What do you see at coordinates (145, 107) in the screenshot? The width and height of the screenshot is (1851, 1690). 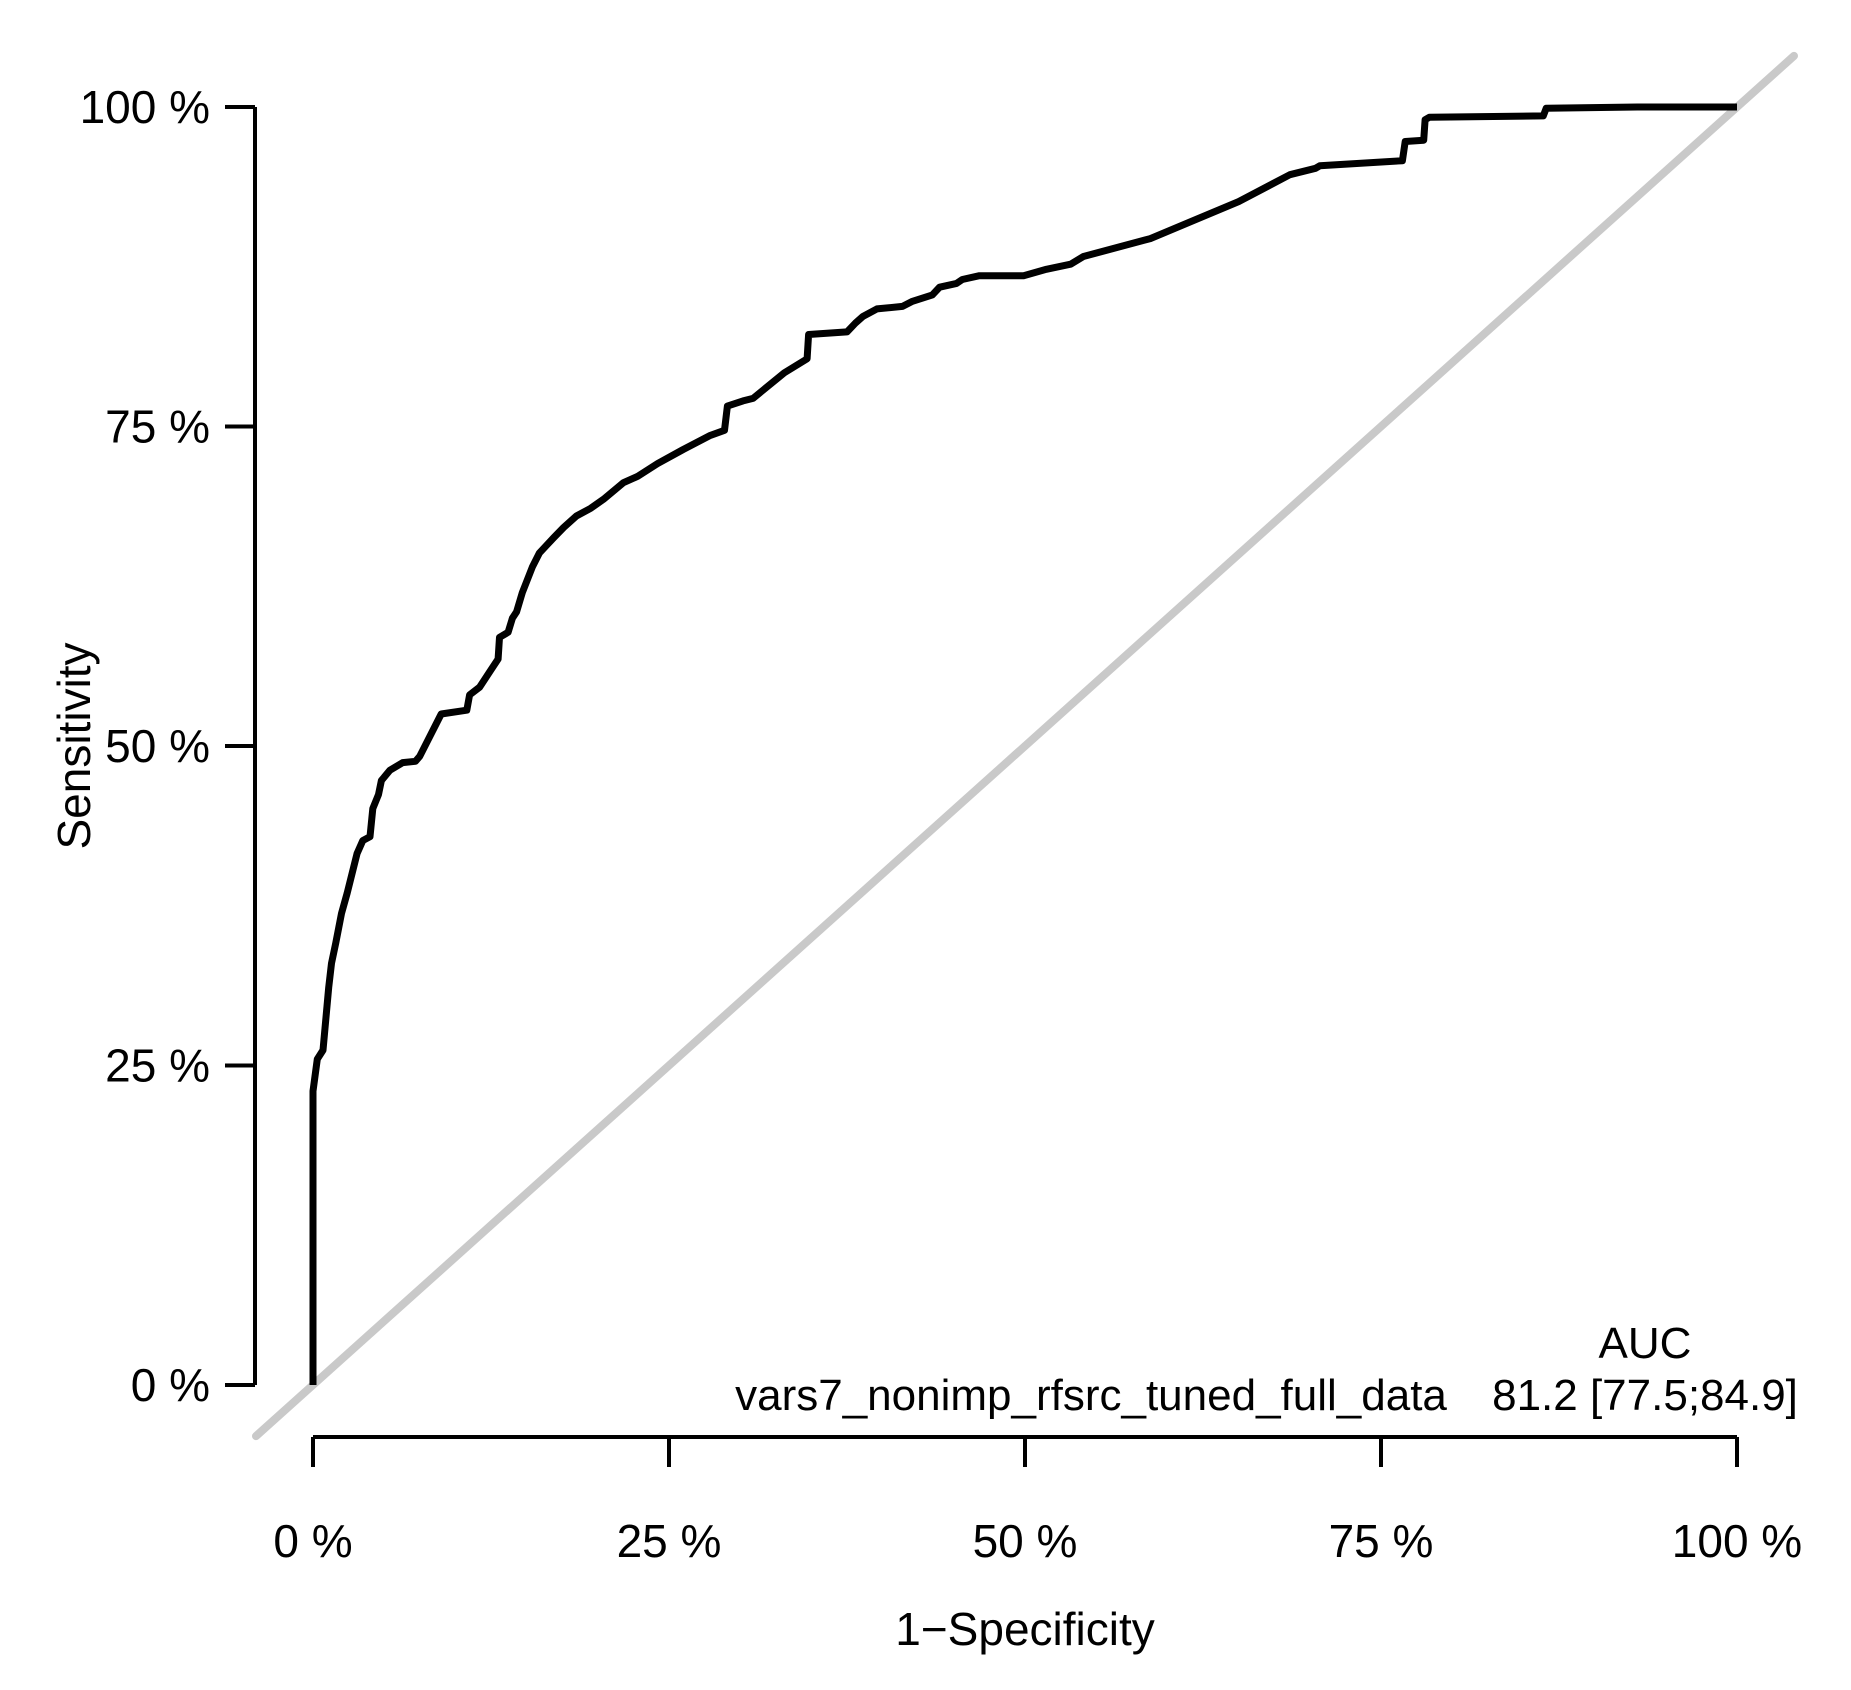 I see `y-tick-label: 100 %` at bounding box center [145, 107].